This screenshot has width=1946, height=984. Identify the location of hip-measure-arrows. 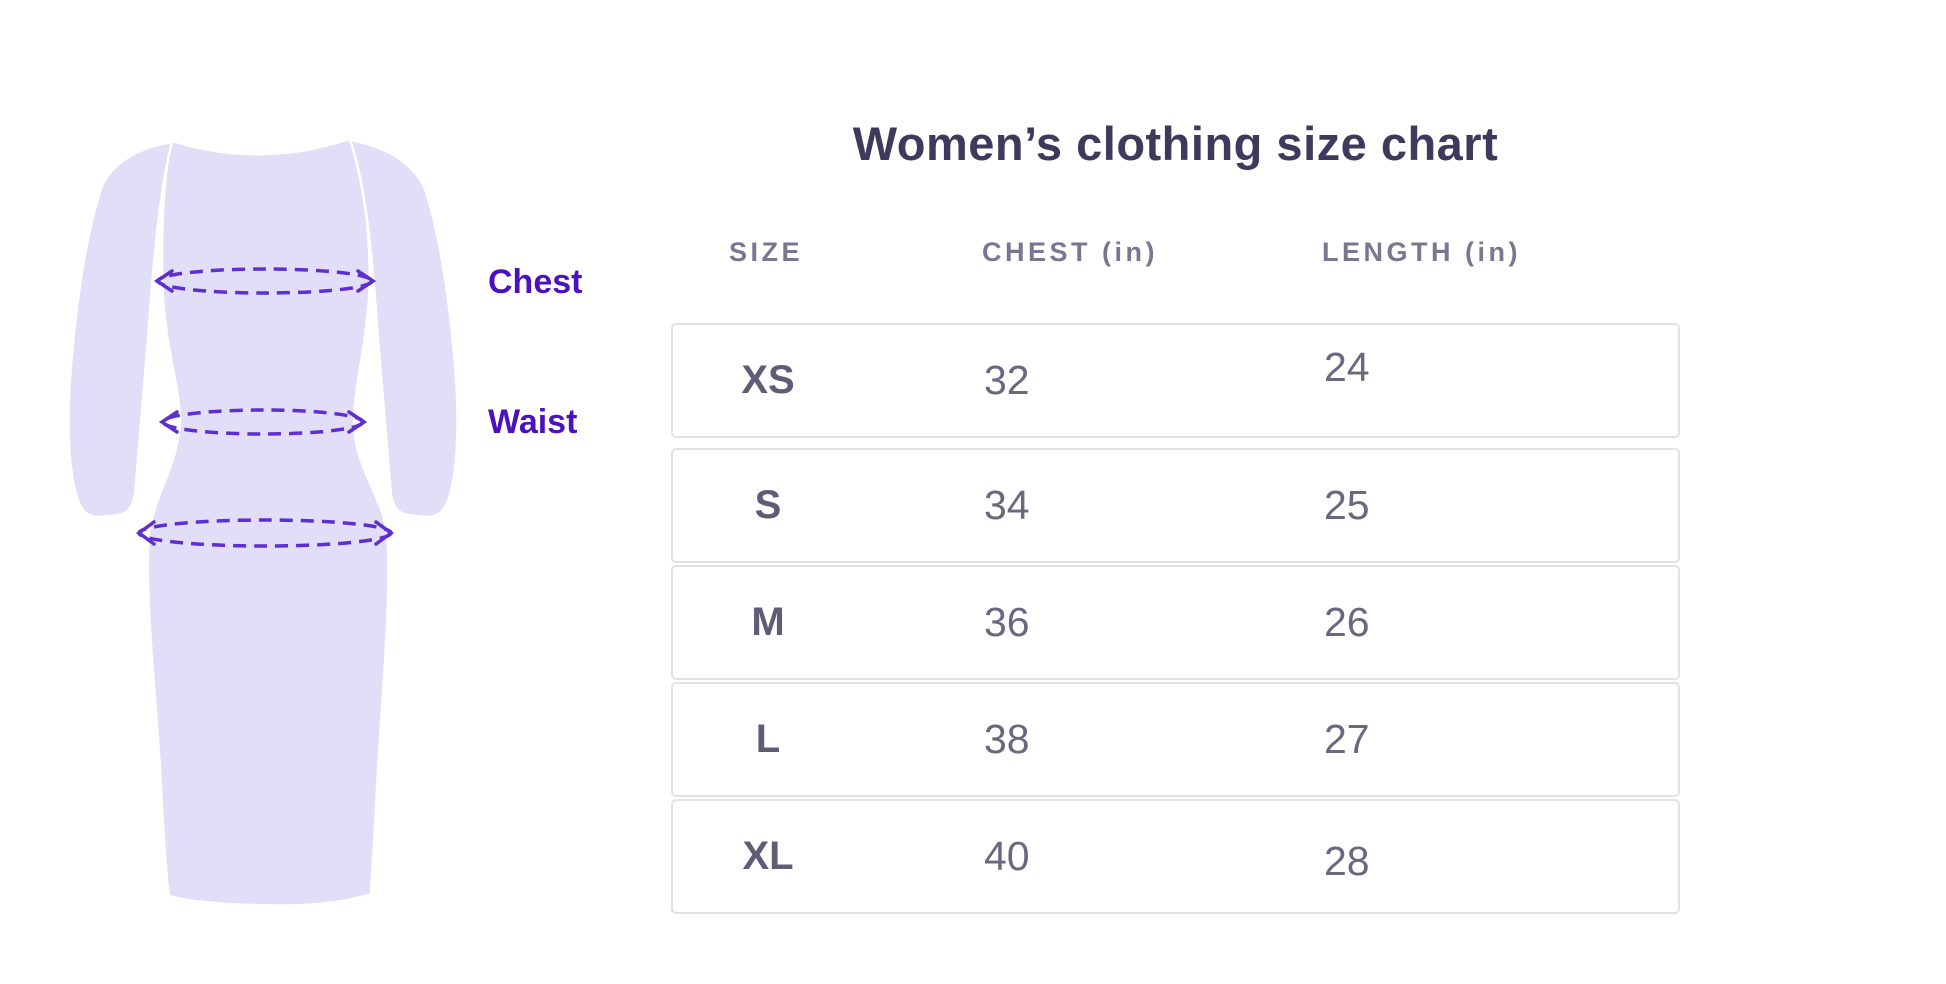
(265, 533).